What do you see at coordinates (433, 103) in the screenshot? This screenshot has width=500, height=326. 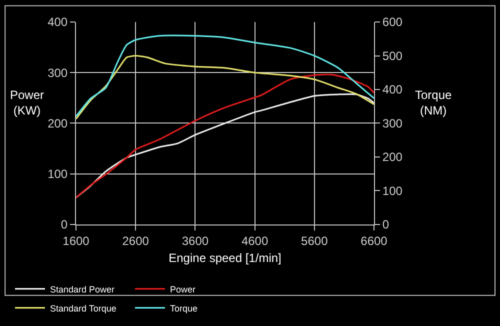 I see `y2-axis-title: Torque (NM)` at bounding box center [433, 103].